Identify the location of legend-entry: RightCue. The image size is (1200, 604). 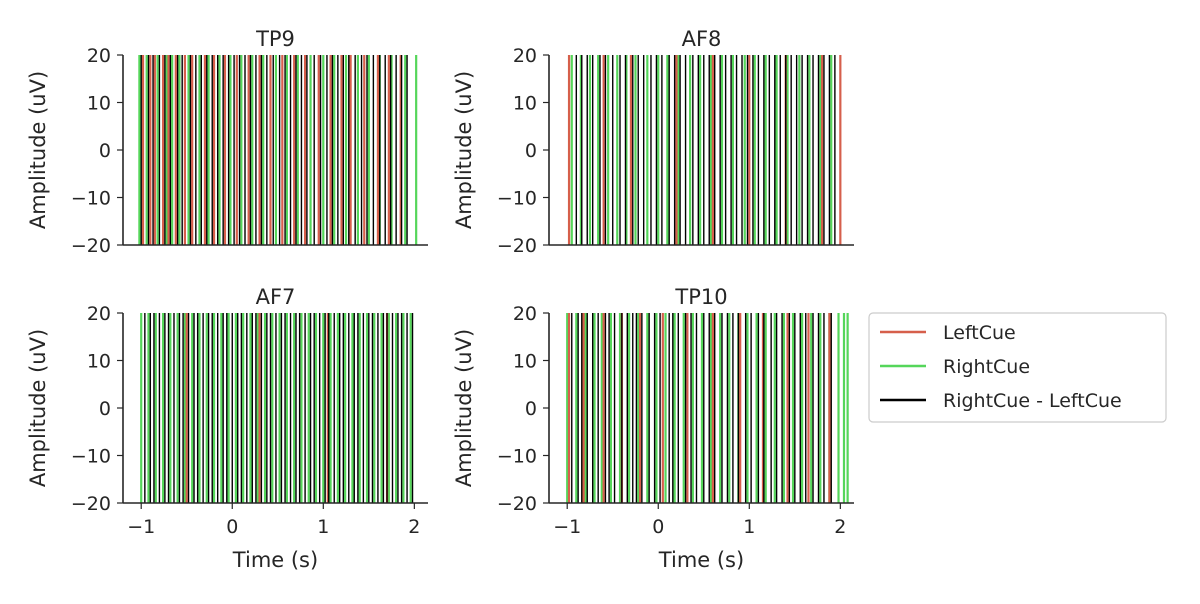
(955, 367).